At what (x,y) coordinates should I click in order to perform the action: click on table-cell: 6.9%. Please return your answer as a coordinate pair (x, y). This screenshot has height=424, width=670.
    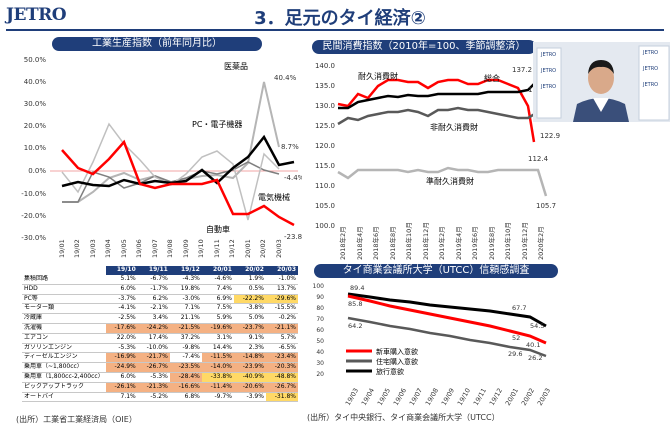
    Looking at the image, I should click on (217, 299).